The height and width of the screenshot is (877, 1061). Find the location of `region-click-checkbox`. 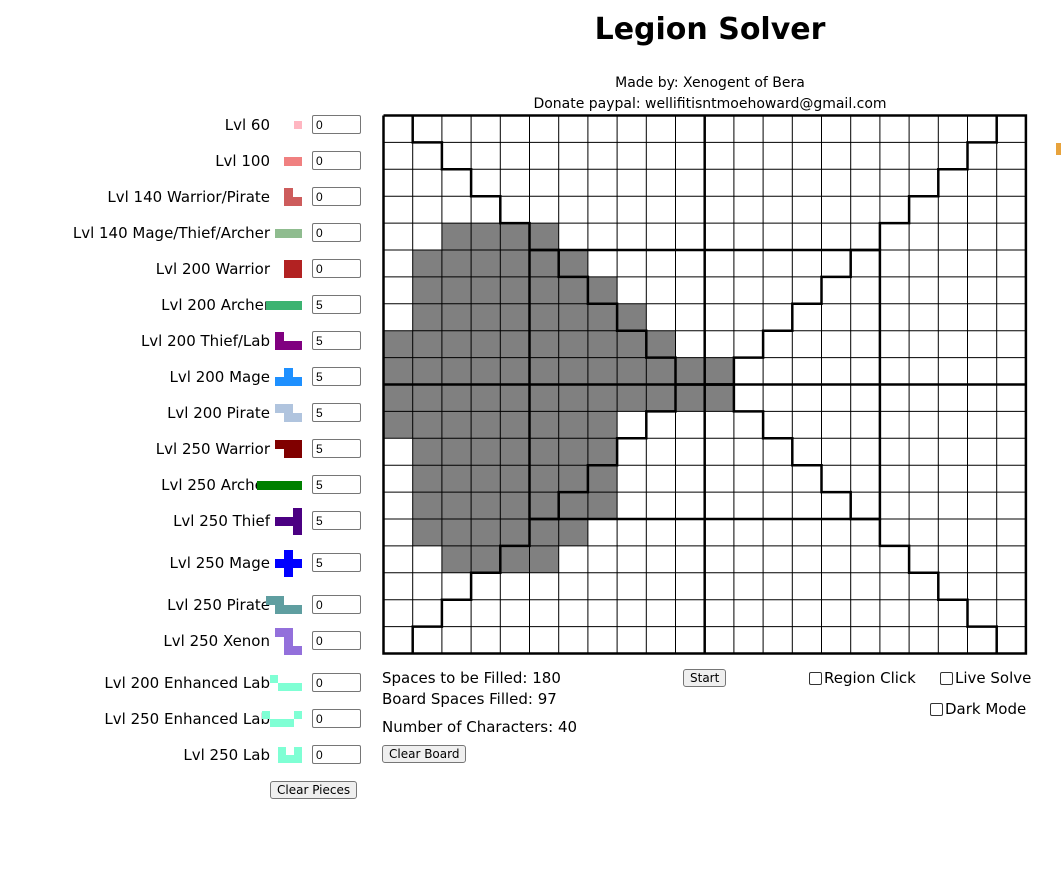

region-click-checkbox is located at coordinates (815, 678).